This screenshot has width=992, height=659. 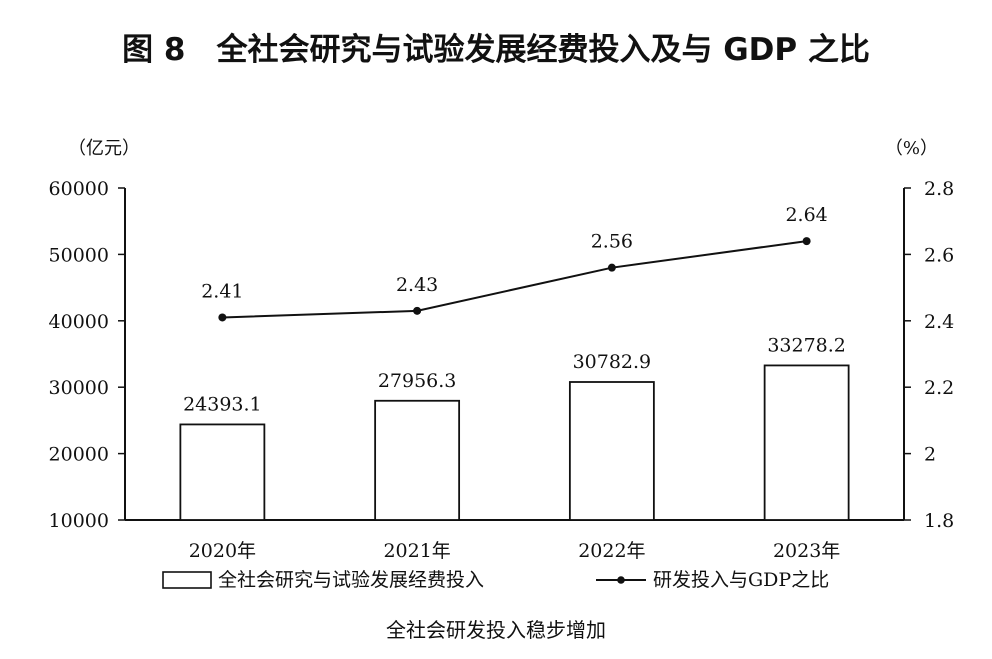 I want to click on legend-line-marker, so click(x=621, y=580).